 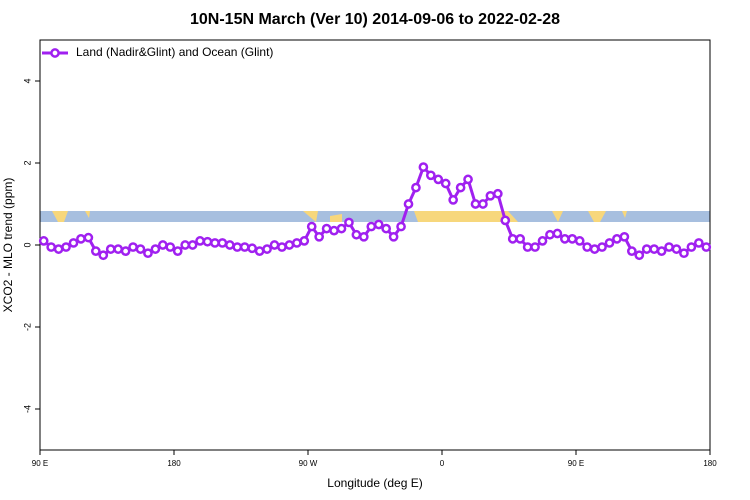 I want to click on x-tick-label: 90 W, so click(x=308, y=463).